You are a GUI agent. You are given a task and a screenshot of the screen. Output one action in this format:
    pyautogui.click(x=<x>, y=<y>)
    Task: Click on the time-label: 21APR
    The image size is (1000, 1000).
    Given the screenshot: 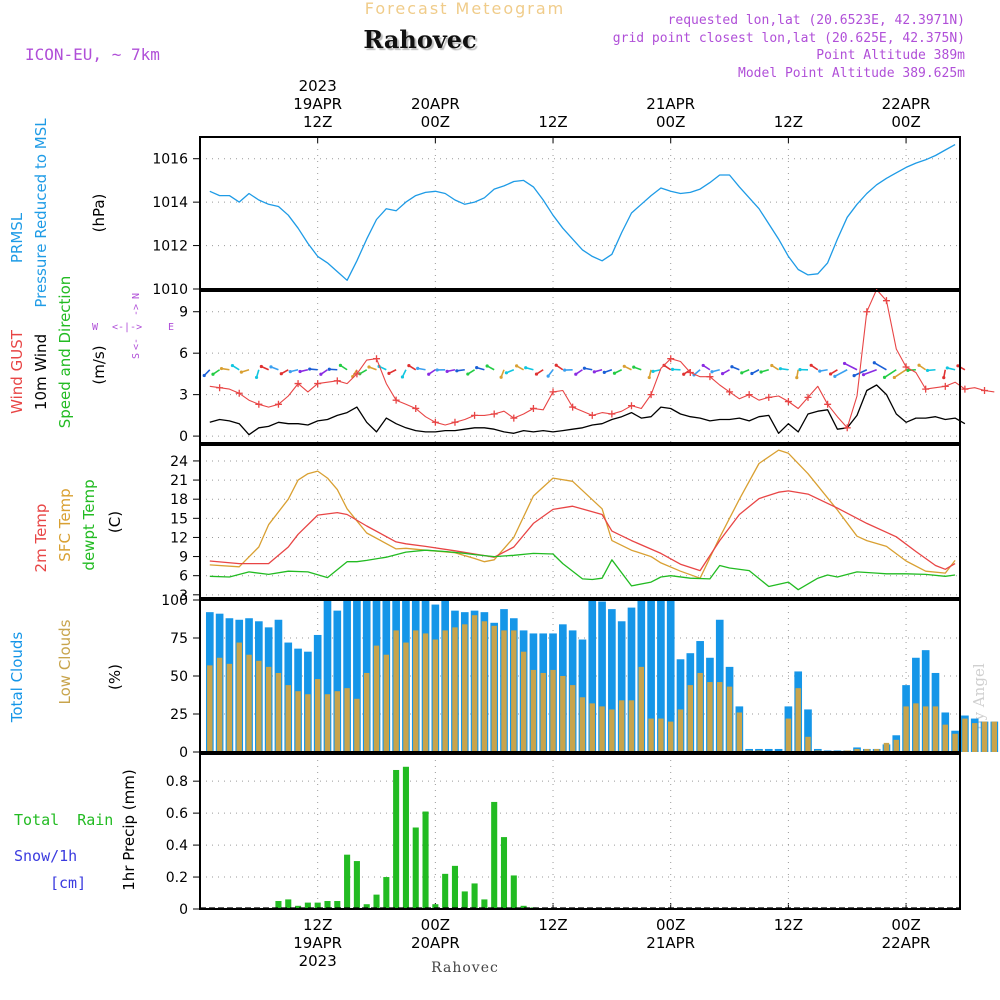 What is the action you would take?
    pyautogui.click(x=670, y=943)
    